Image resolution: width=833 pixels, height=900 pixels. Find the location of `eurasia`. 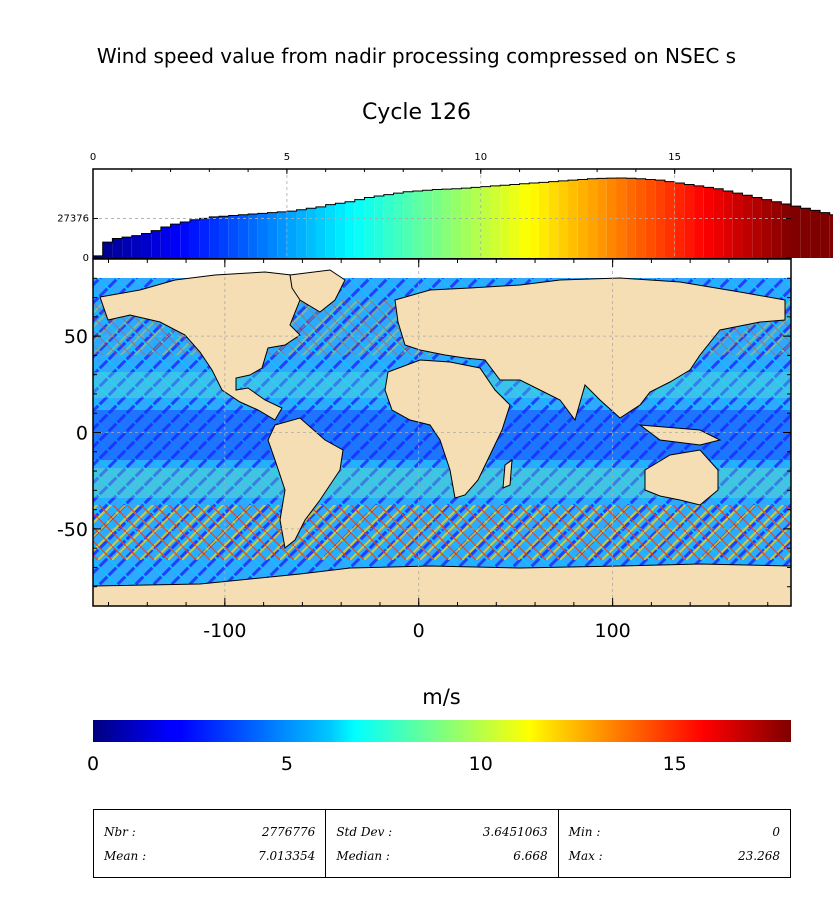

eurasia is located at coordinates (590, 349).